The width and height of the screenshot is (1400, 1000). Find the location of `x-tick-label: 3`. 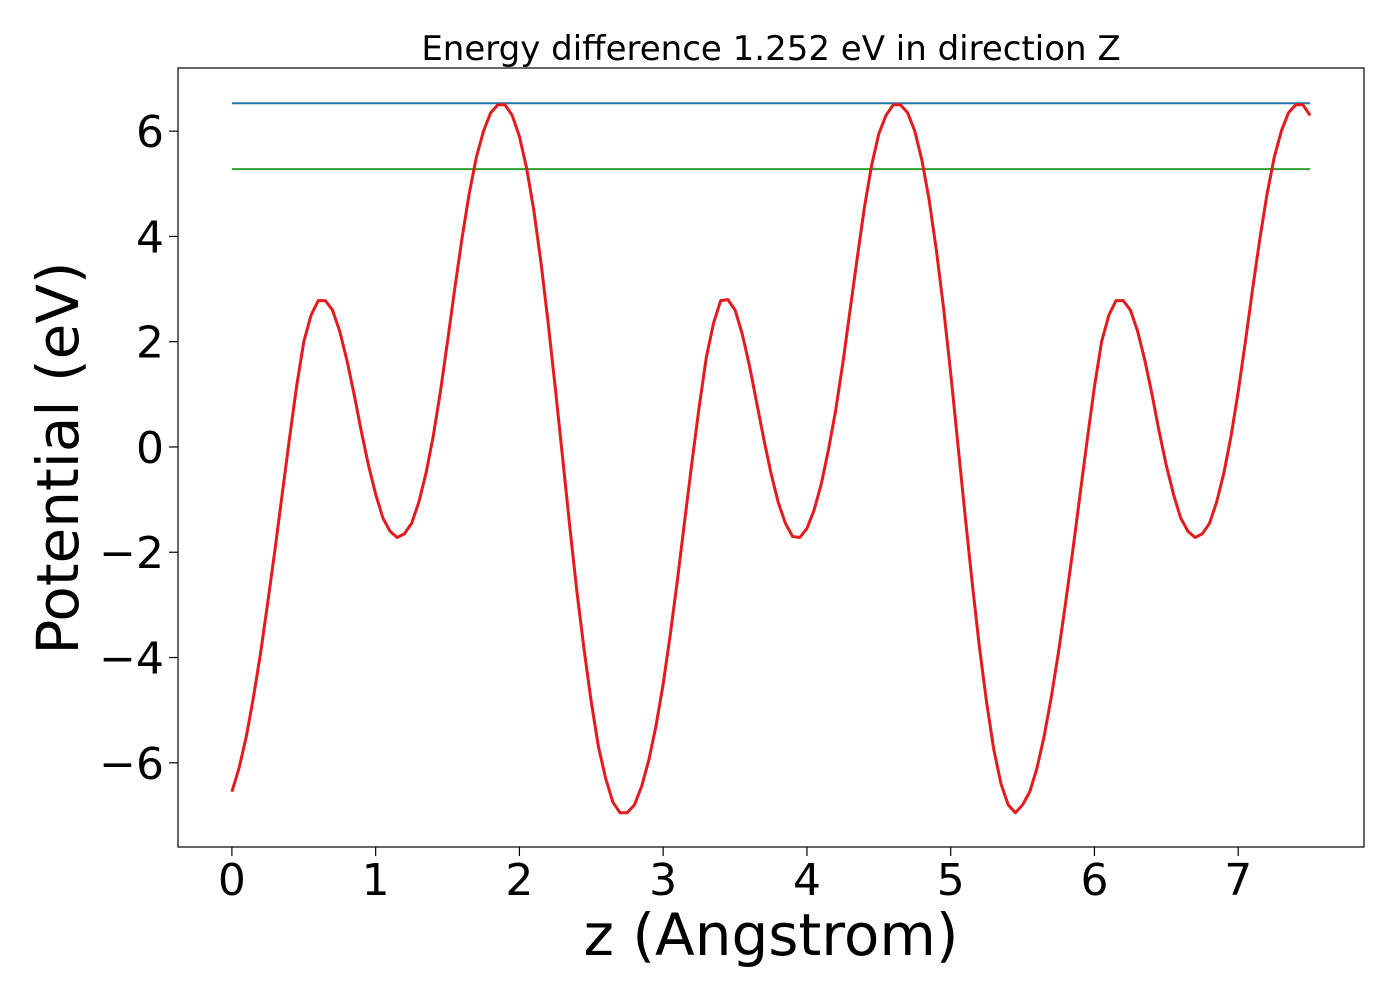

x-tick-label: 3 is located at coordinates (663, 880).